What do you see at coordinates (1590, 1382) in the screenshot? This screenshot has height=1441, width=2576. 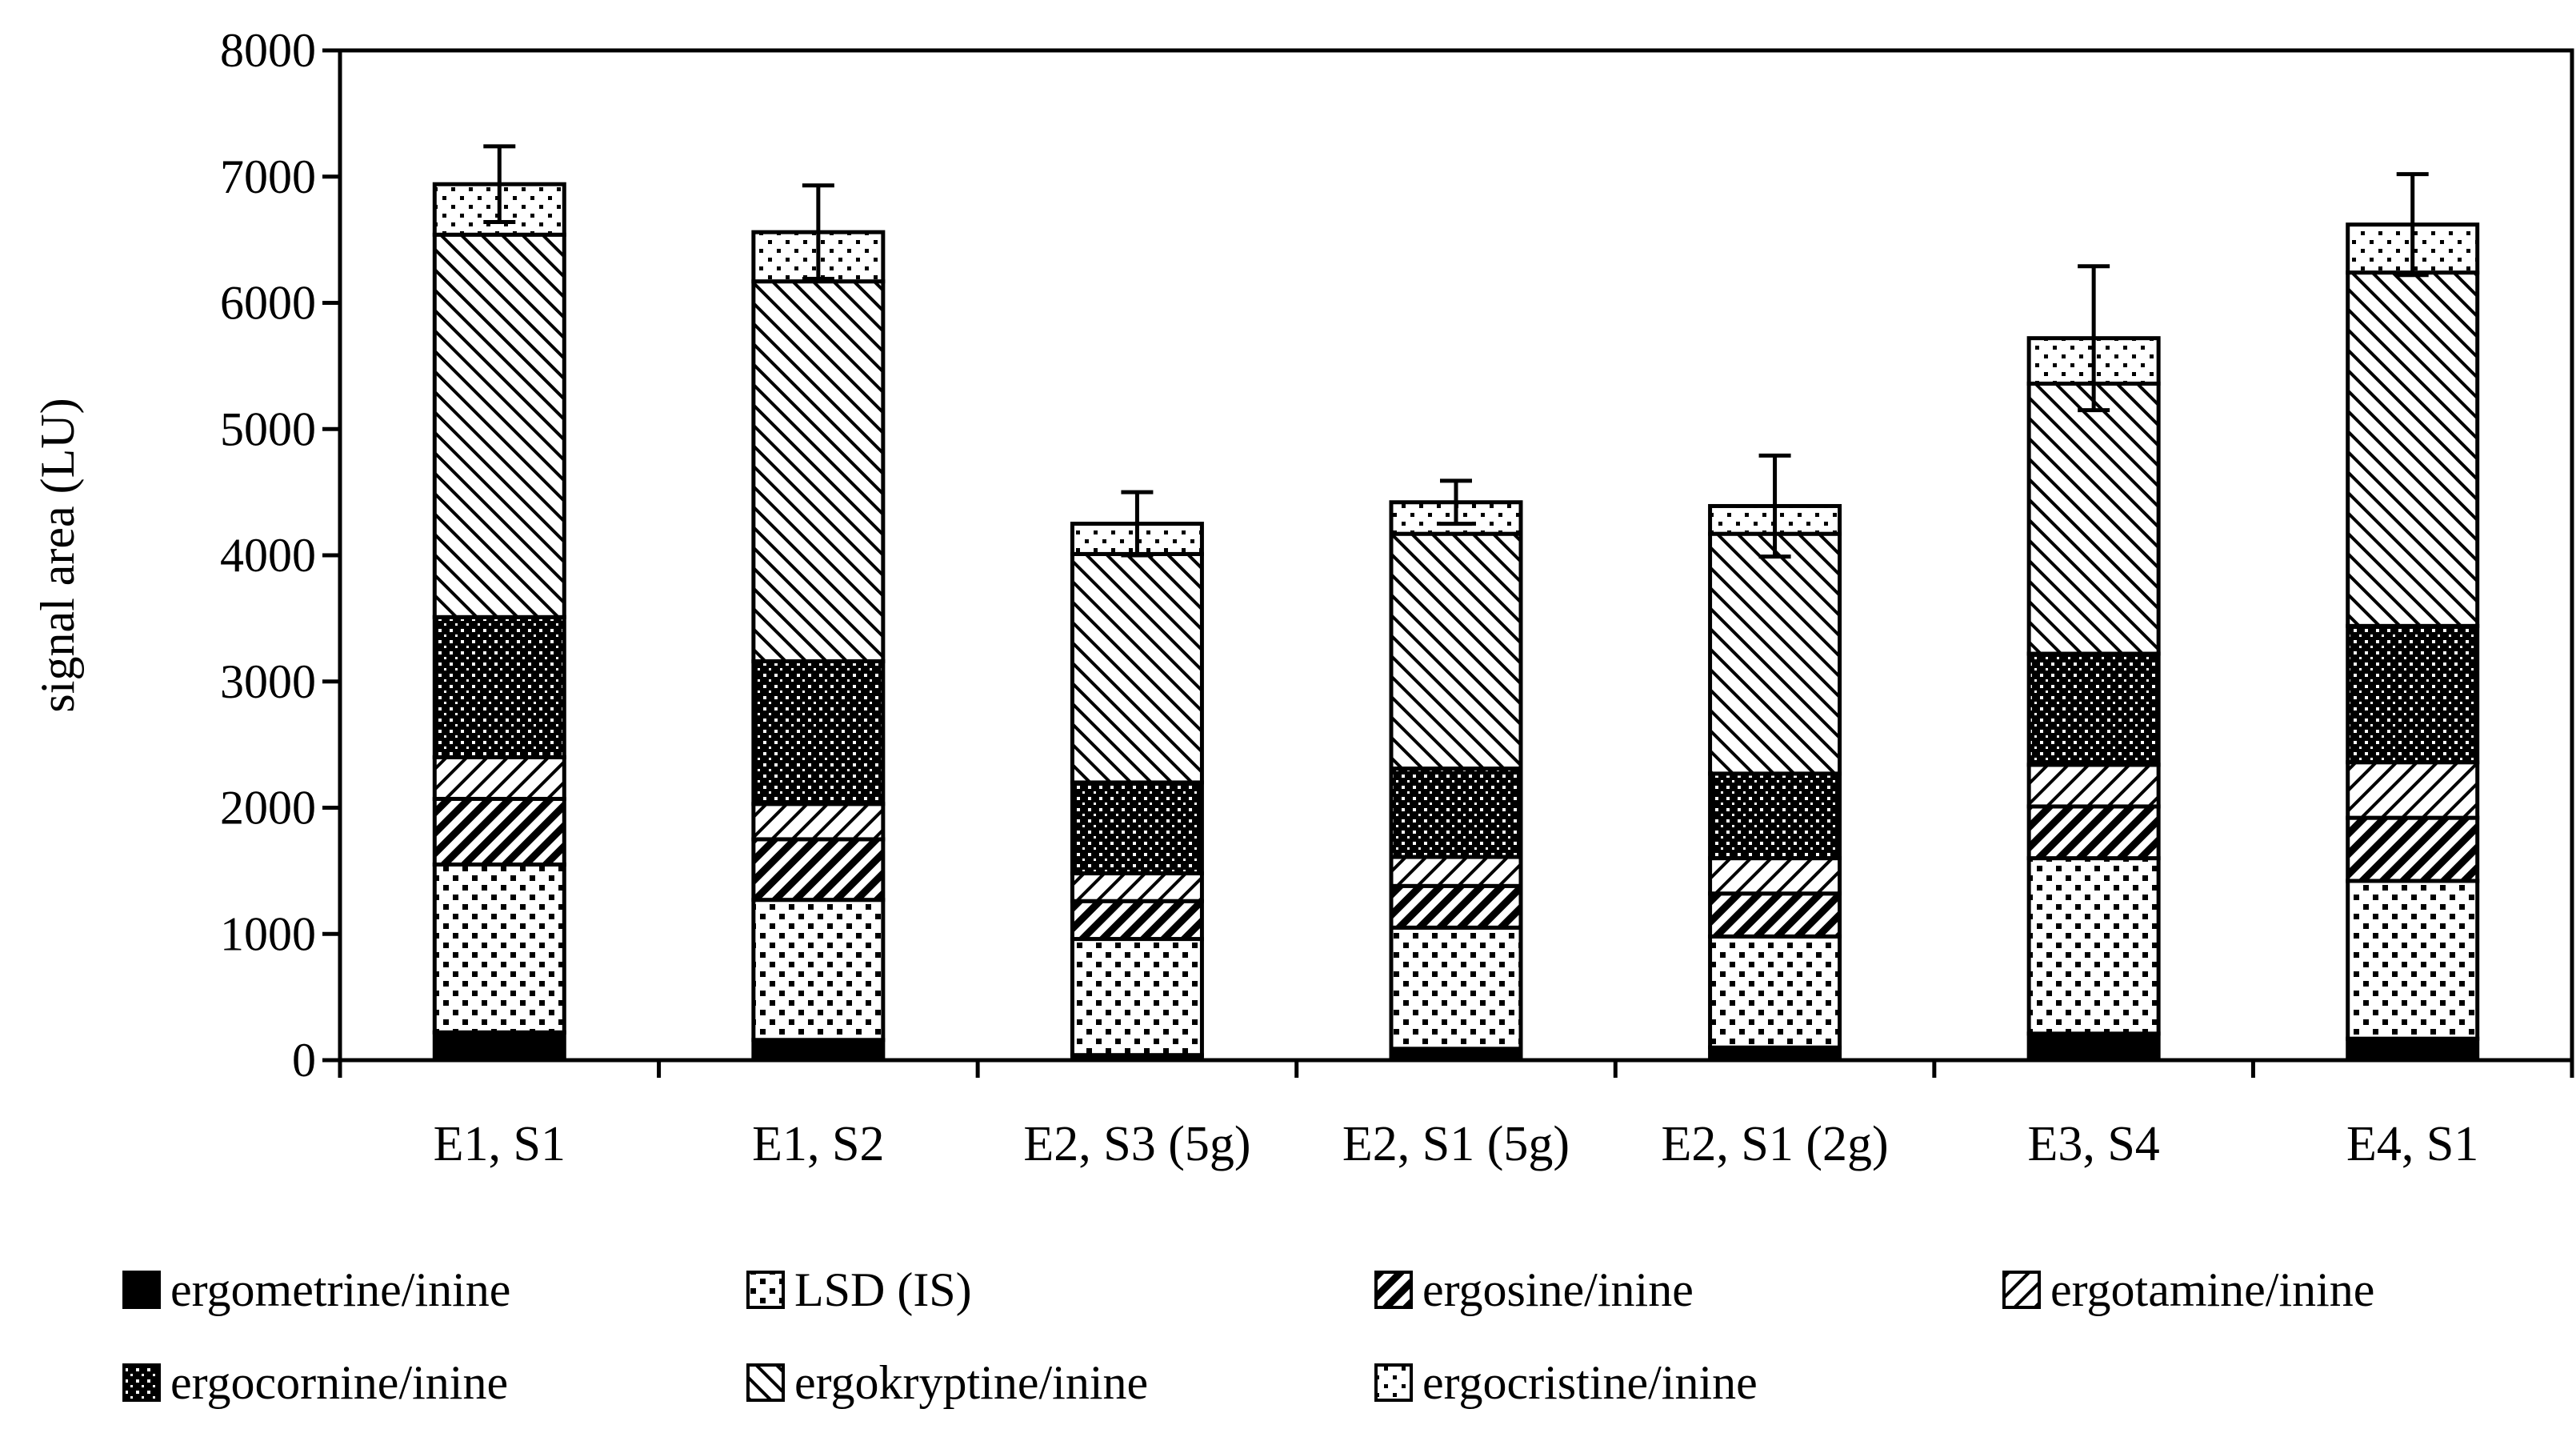 I see `legend-label: ergocristine/inine` at bounding box center [1590, 1382].